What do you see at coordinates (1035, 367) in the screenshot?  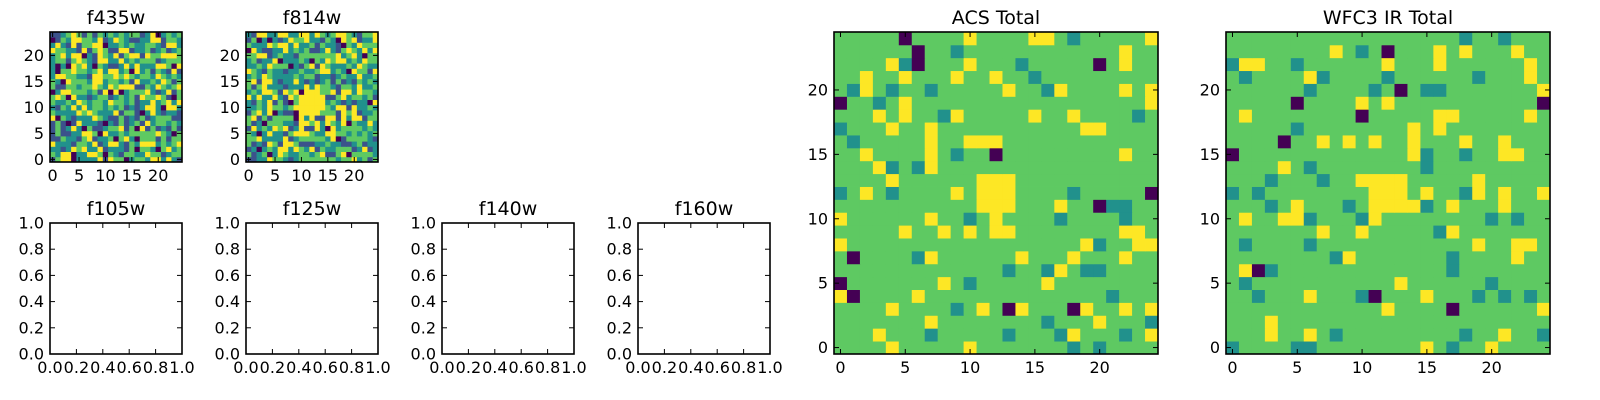 I see `x-tick-label: 15` at bounding box center [1035, 367].